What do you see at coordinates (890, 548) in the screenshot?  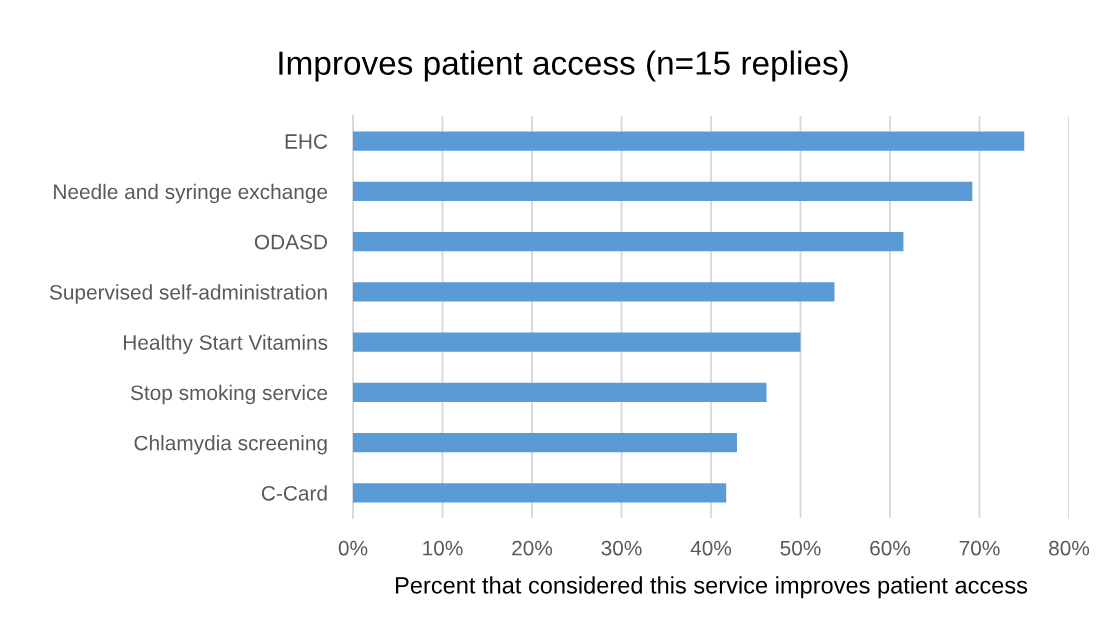 I see `x-tick-label: 60%` at bounding box center [890, 548].